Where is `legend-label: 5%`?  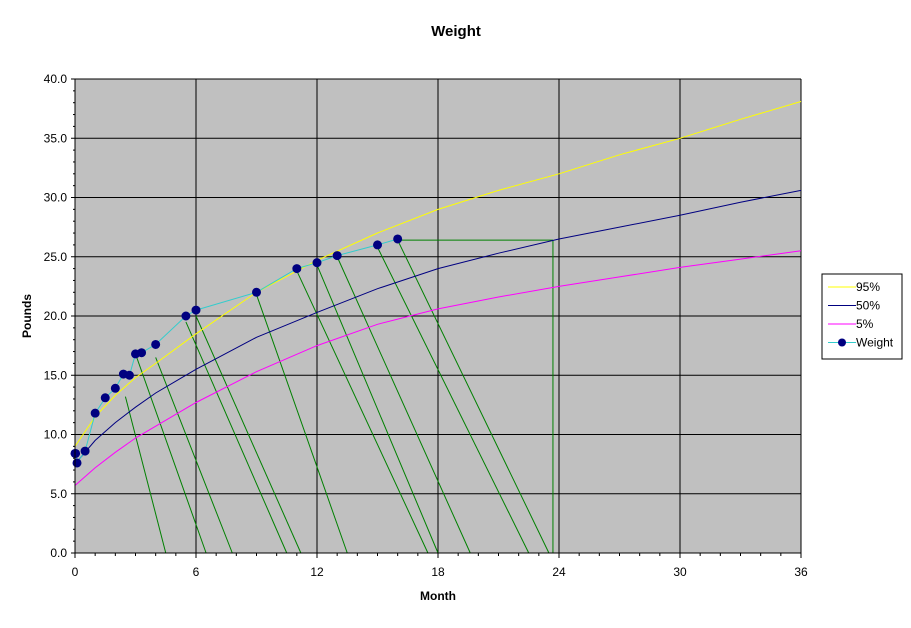 legend-label: 5% is located at coordinates (865, 324).